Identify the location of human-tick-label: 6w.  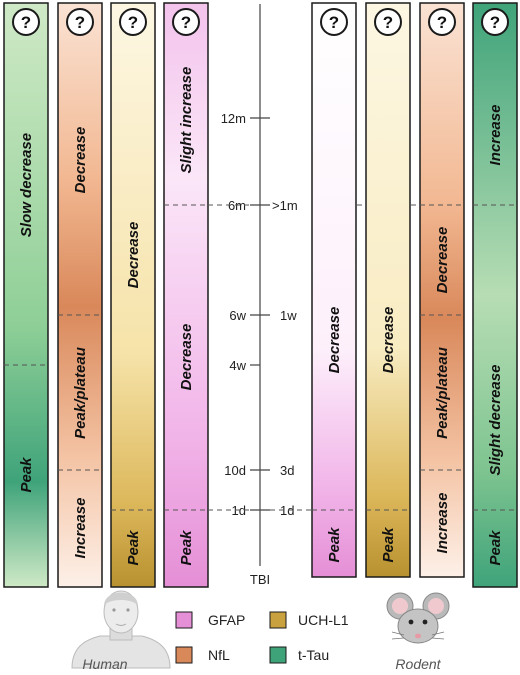
(237, 315).